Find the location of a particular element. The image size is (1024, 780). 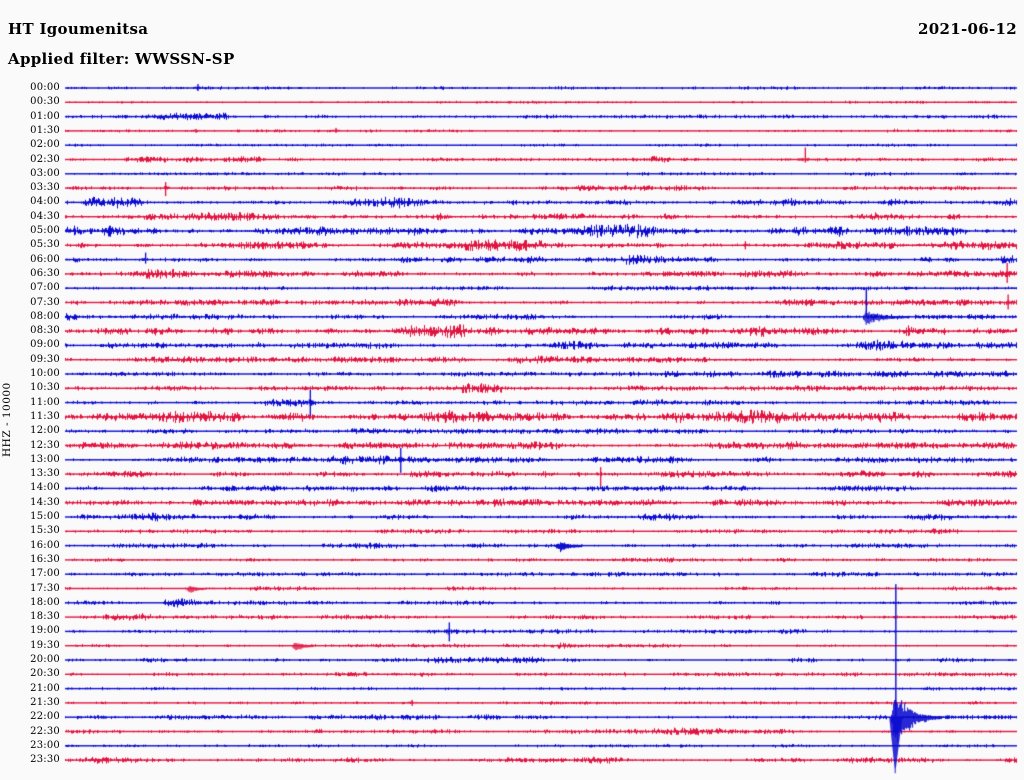

time-label: 05:30 is located at coordinates (45, 245).